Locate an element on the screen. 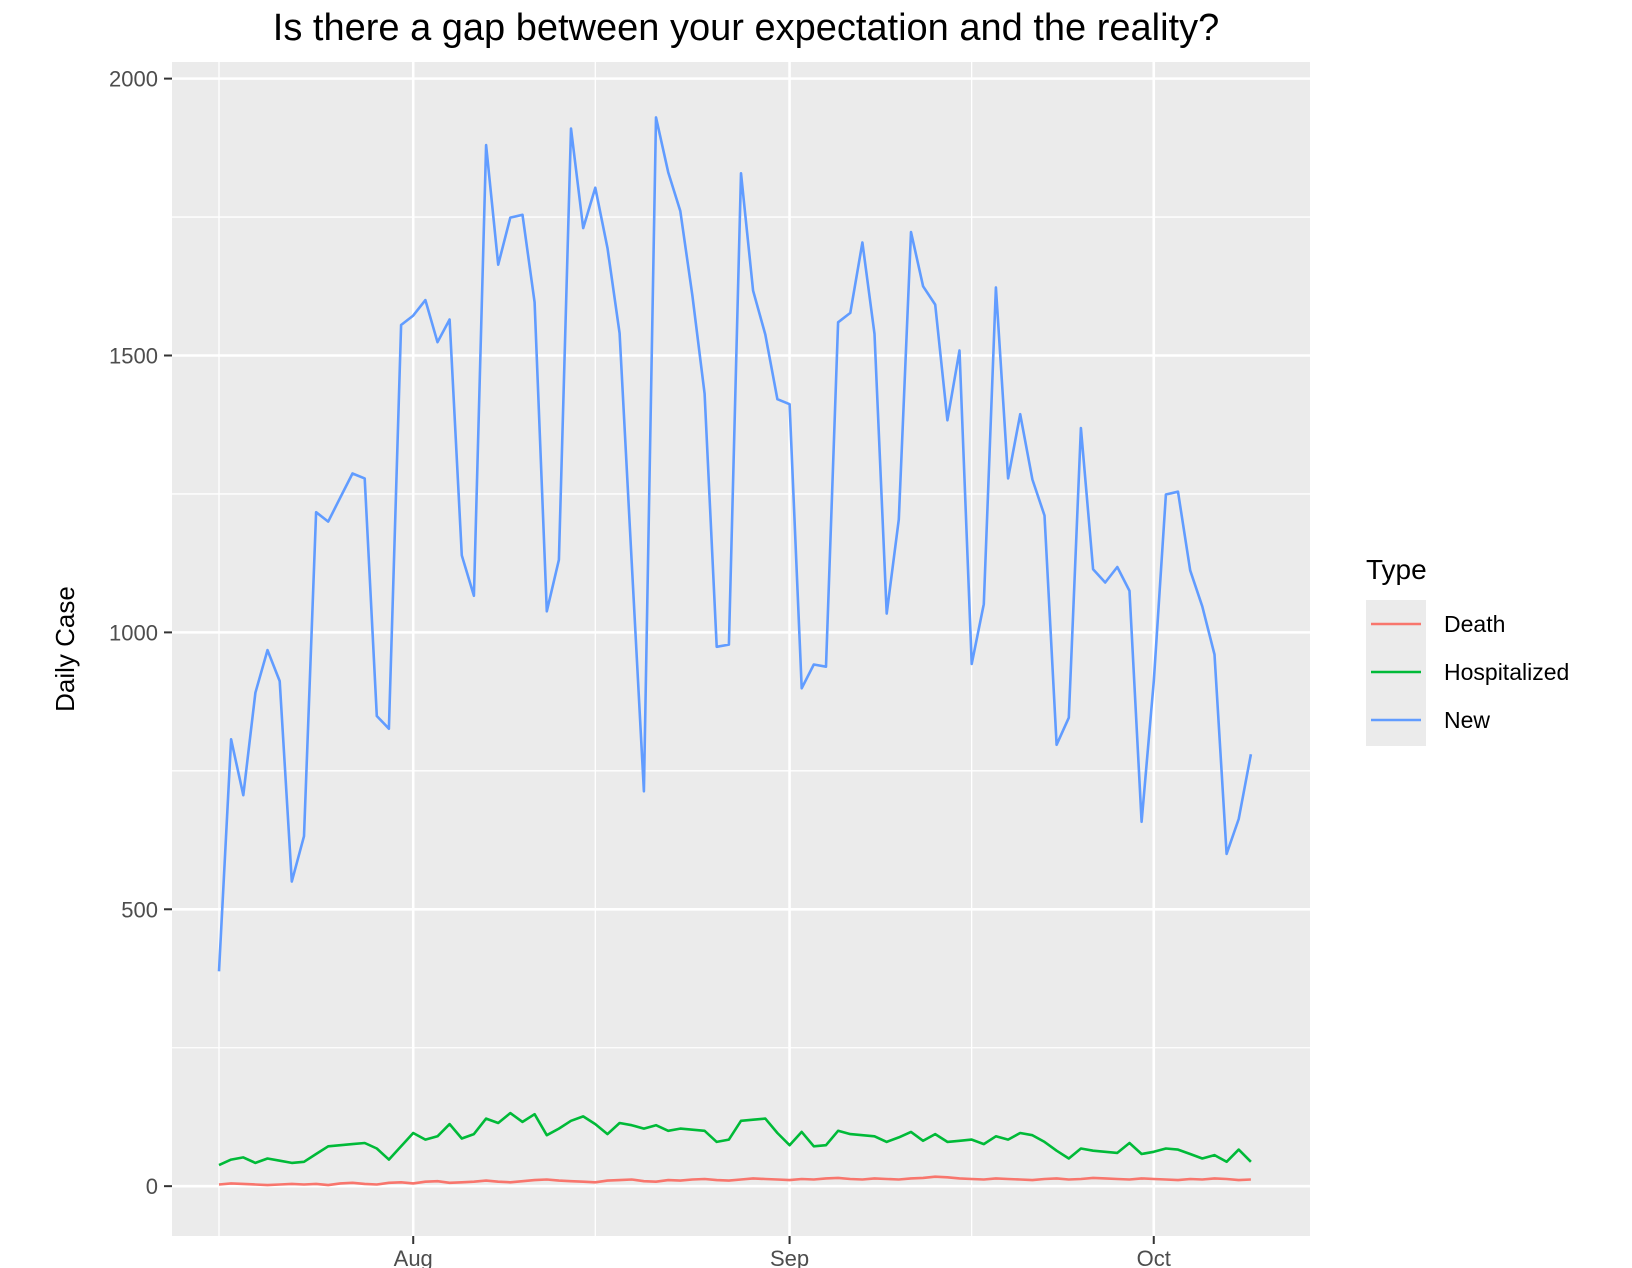  y-tick-label: 0 is located at coordinates (152, 1186).